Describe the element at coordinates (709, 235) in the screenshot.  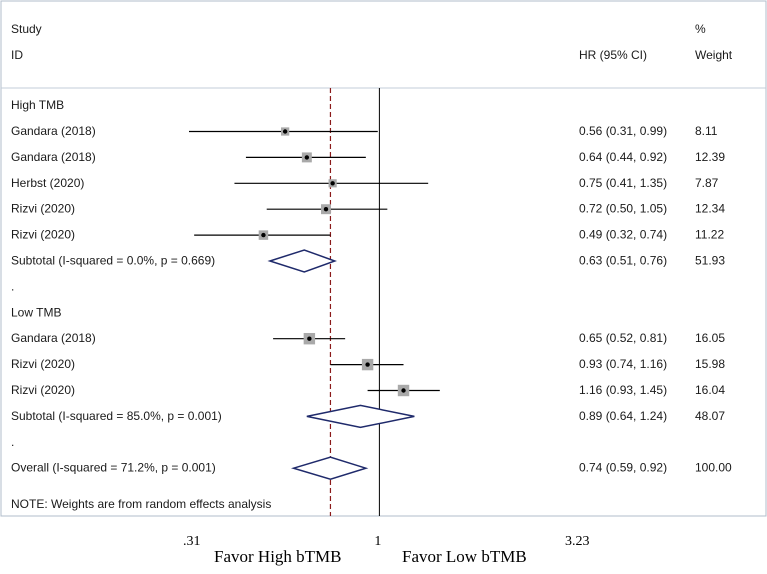
I see `study-weight: 11.22` at that location.